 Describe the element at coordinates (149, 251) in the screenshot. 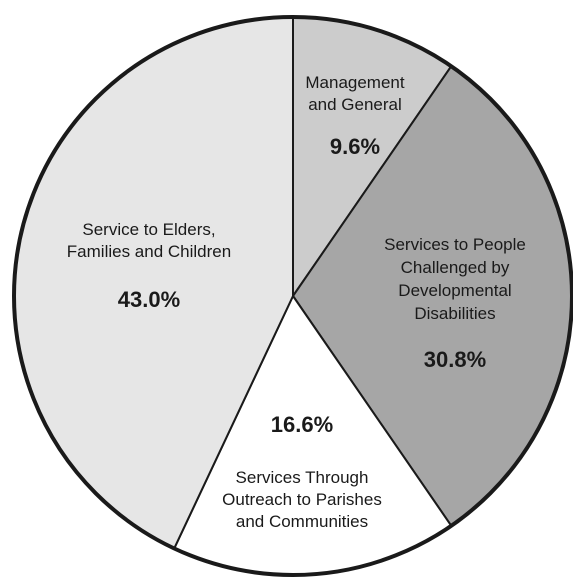

I see `slice-name-line: Families and Children` at that location.